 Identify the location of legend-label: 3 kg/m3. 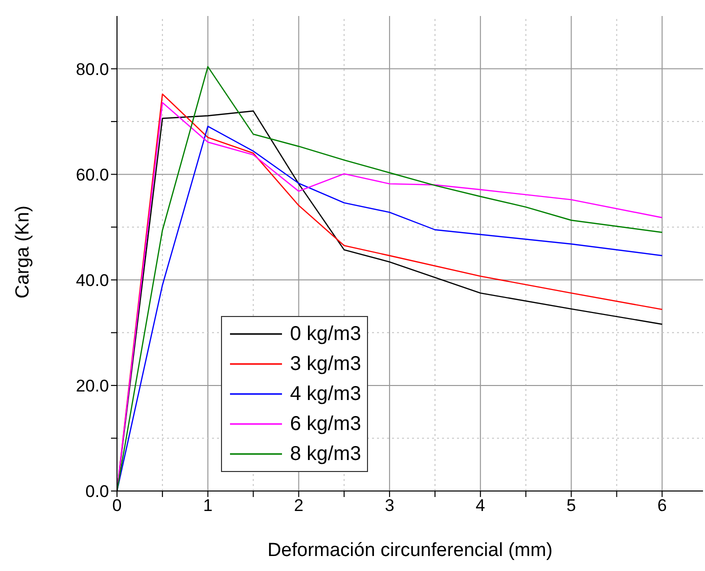
(326, 364).